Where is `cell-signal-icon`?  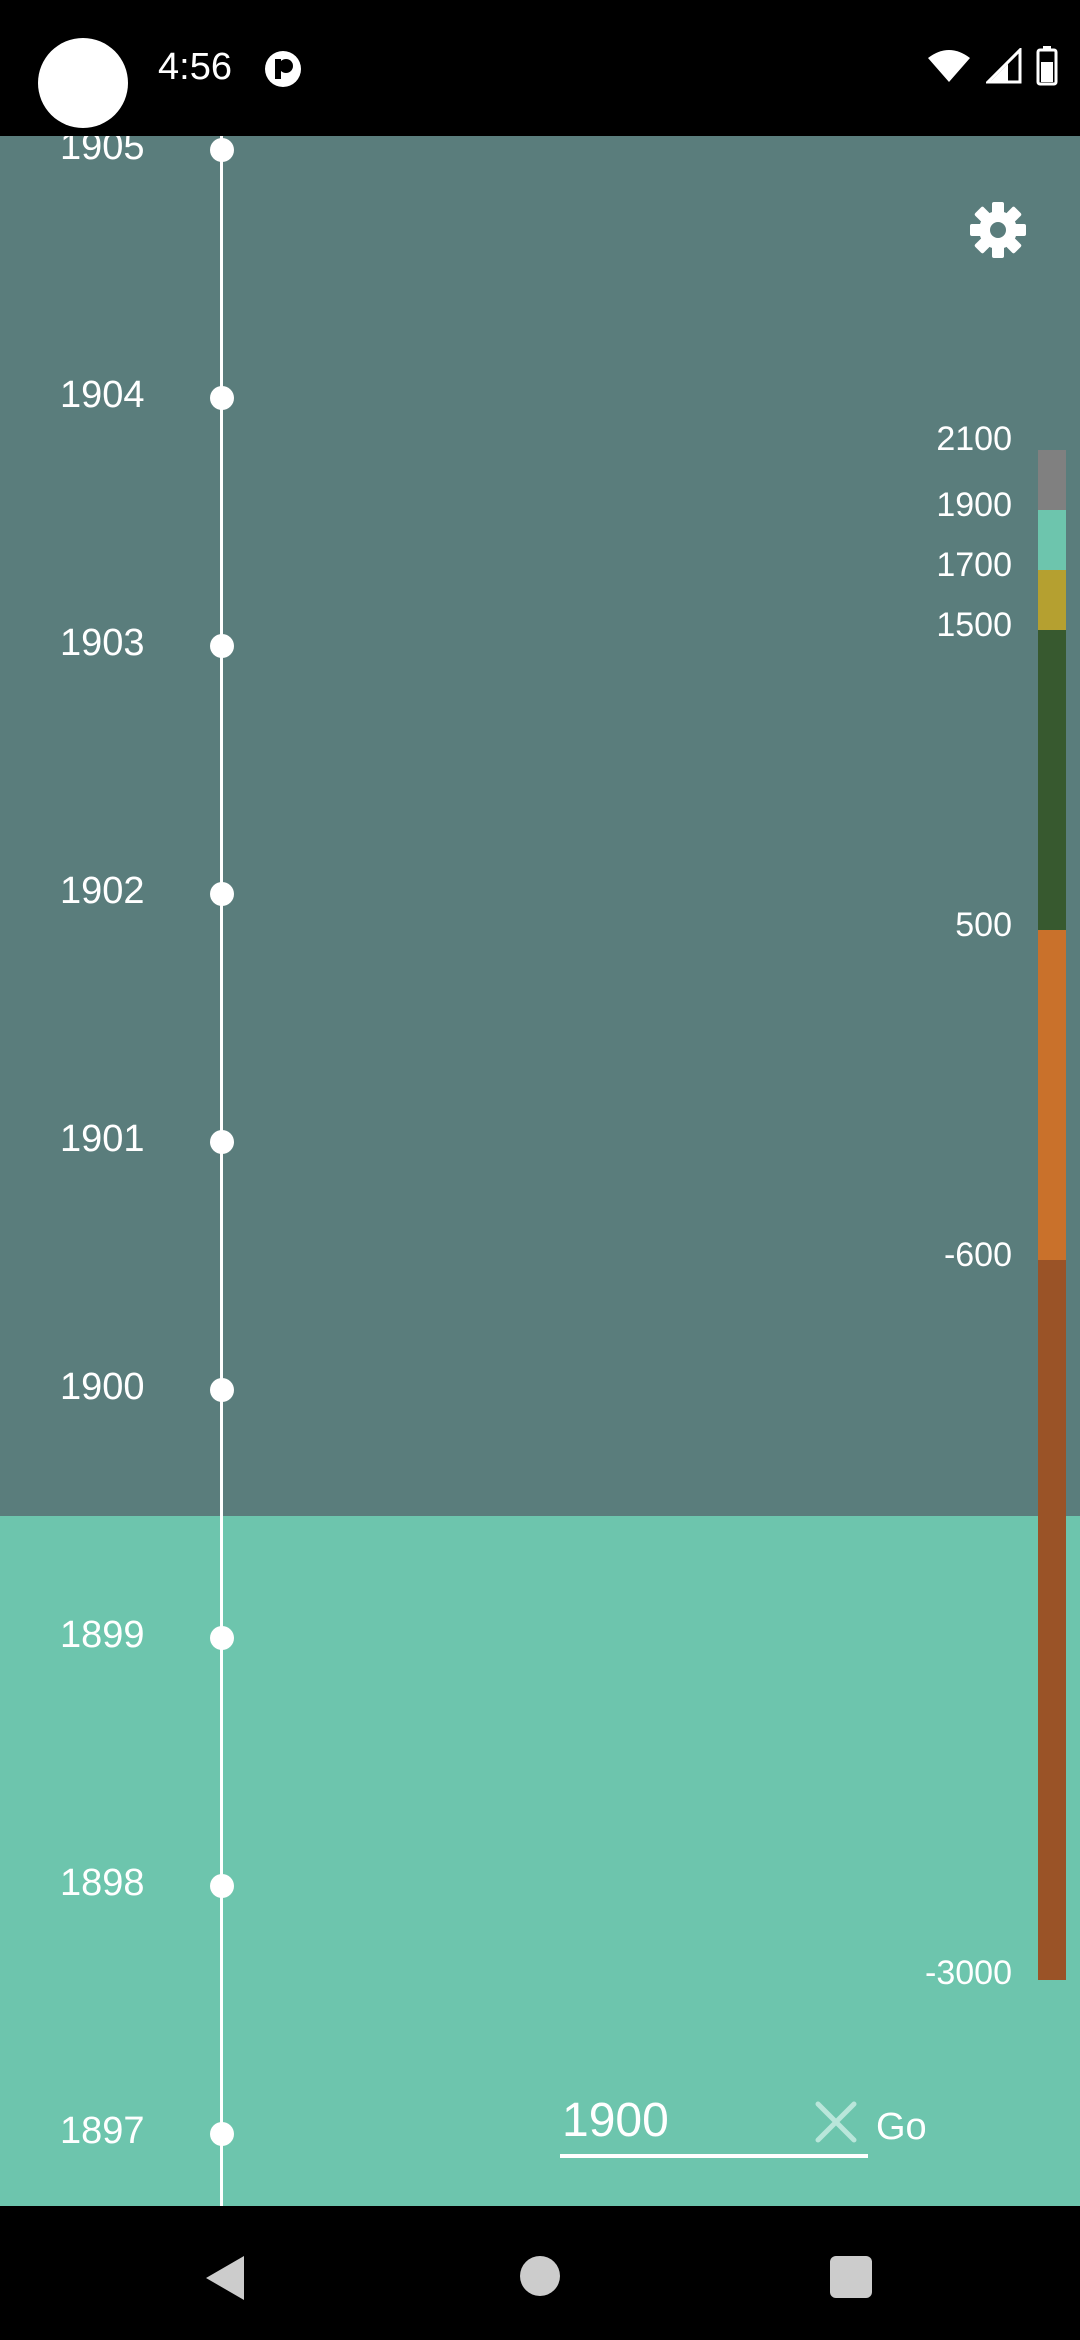 cell-signal-icon is located at coordinates (1004, 66).